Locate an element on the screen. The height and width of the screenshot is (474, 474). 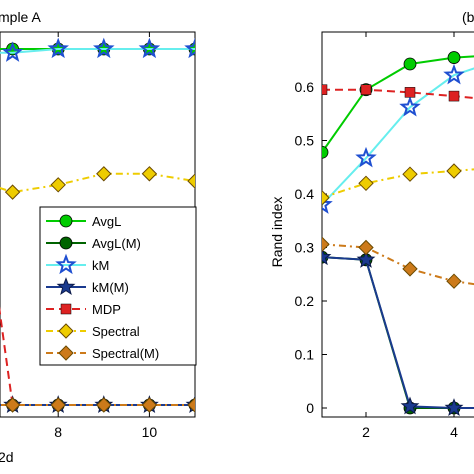
right-series-spectralm-line is located at coordinates (398, 264).